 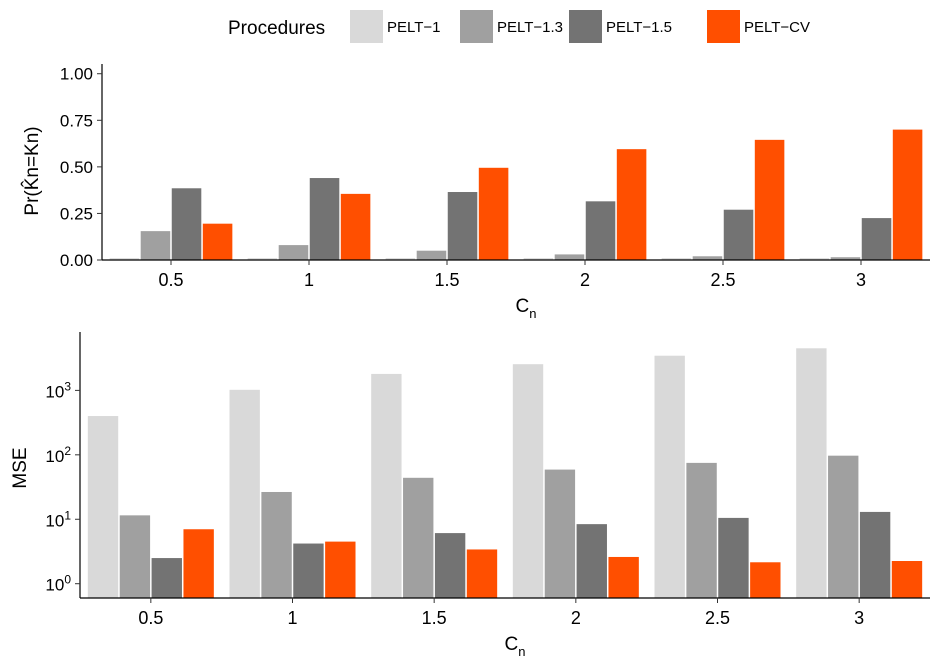 What do you see at coordinates (58, 390) in the screenshot?
I see `y-tick-label: 10³` at bounding box center [58, 390].